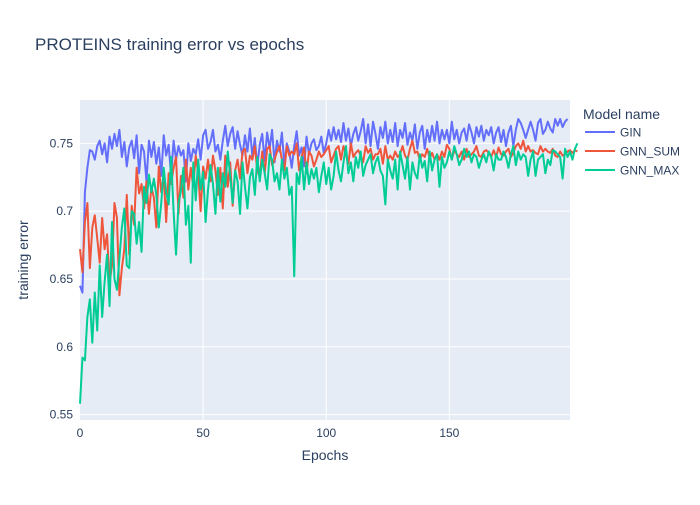 Image resolution: width=700 pixels, height=505 pixels. I want to click on legend-item-gnn-sum: GNN_SUM, so click(632, 152).